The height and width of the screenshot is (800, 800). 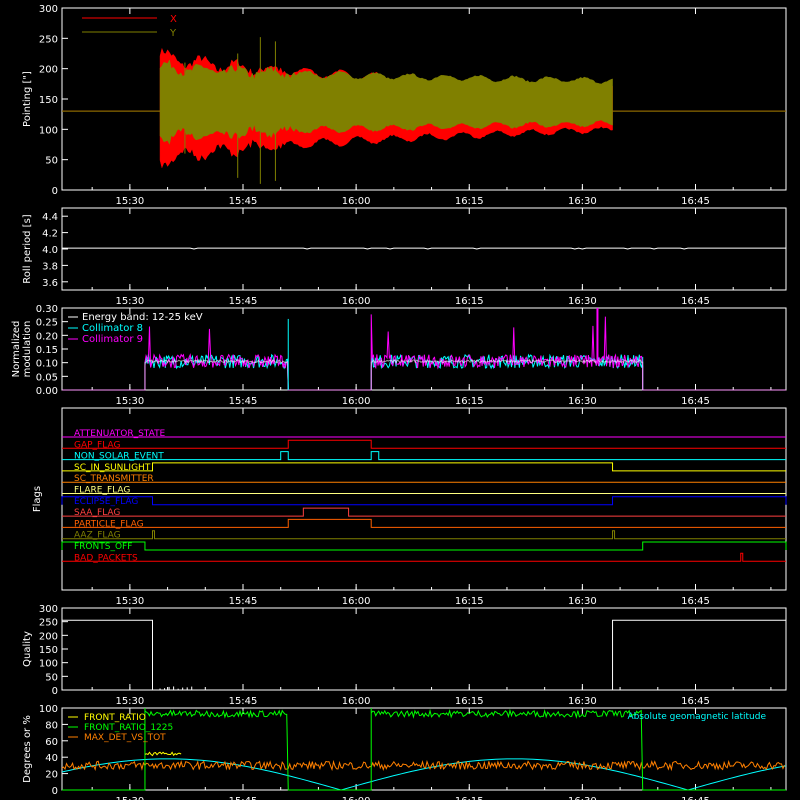 What do you see at coordinates (50, 250) in the screenshot?
I see `y-tick-label: 4.0` at bounding box center [50, 250].